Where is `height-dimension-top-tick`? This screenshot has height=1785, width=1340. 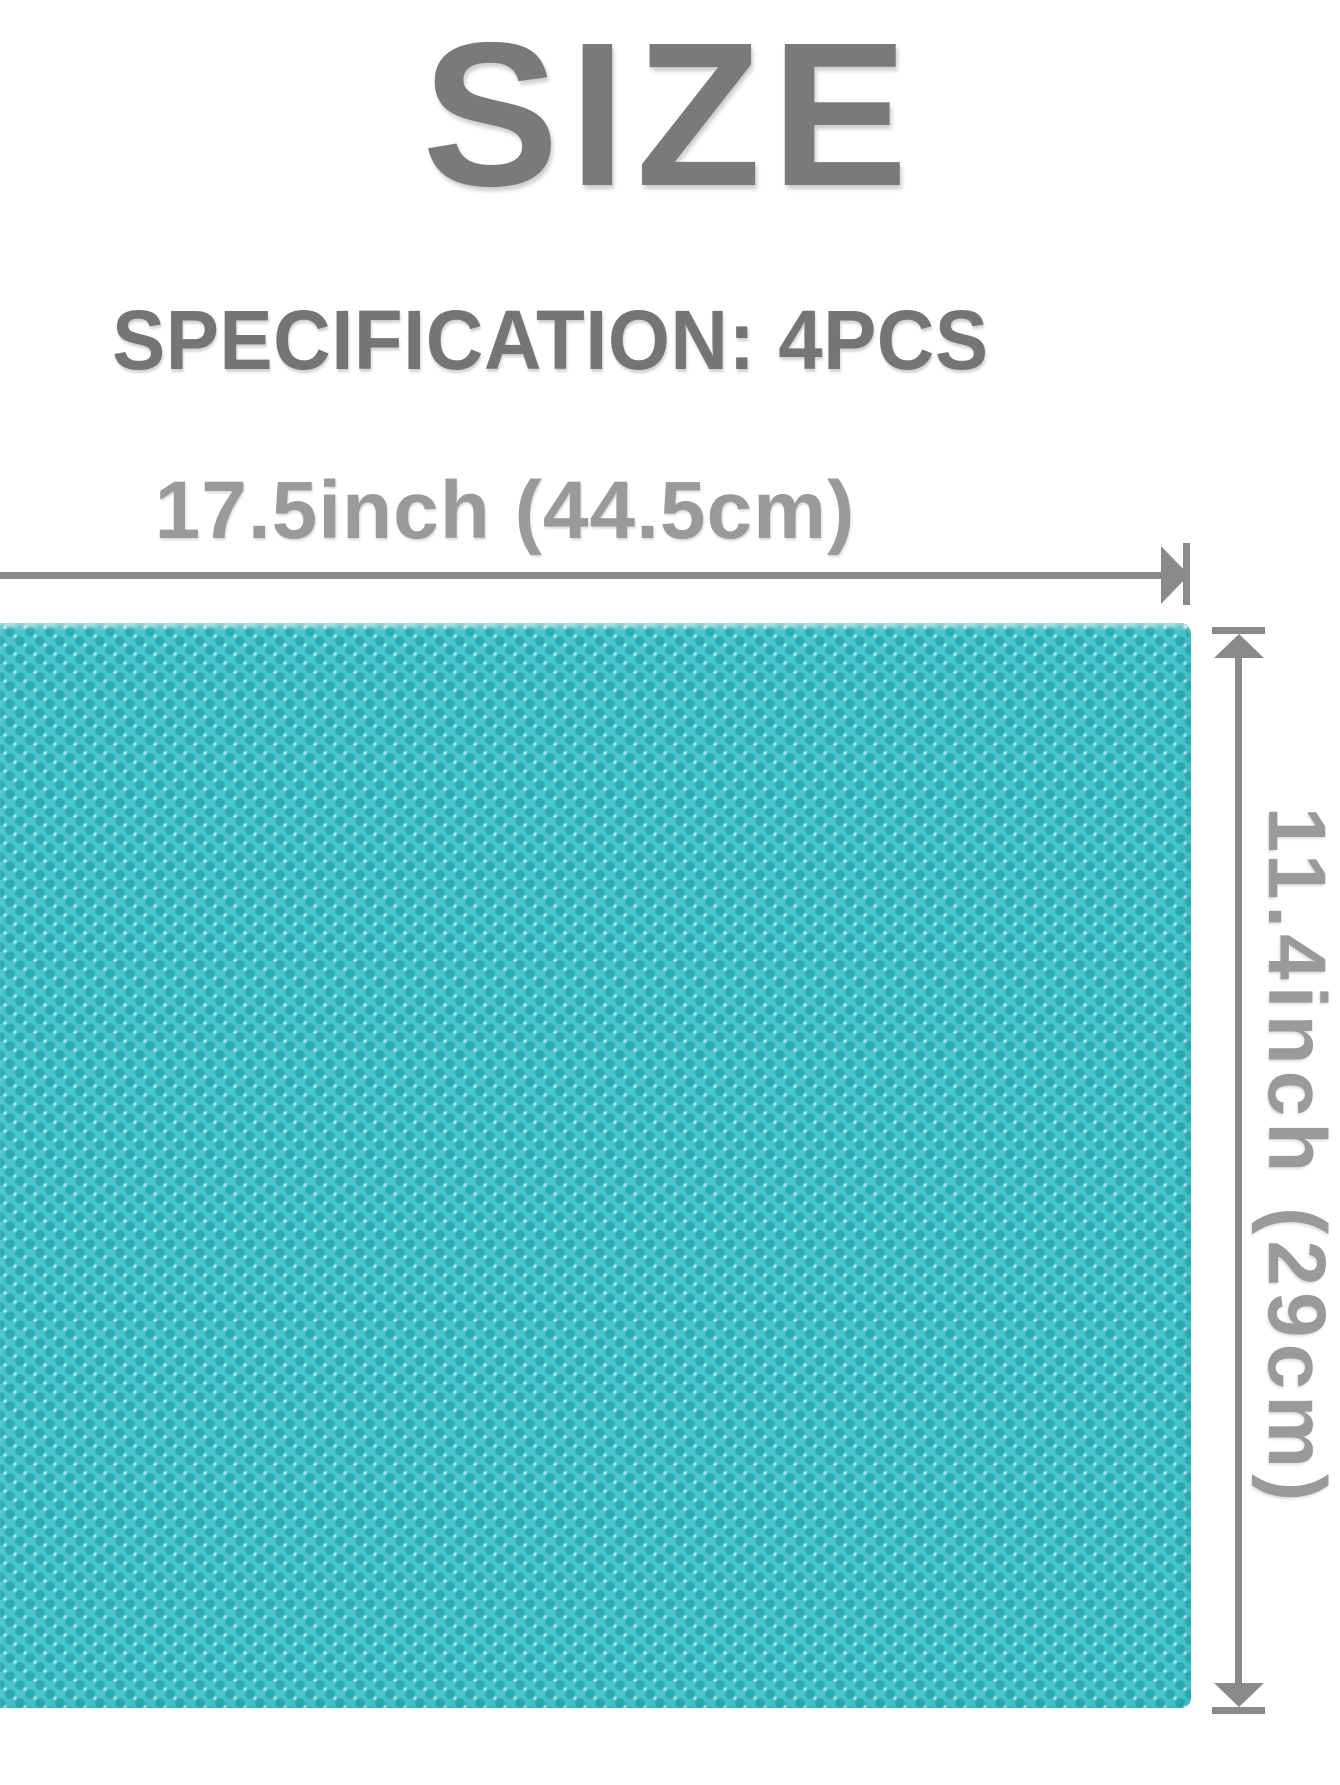 height-dimension-top-tick is located at coordinates (1238, 630).